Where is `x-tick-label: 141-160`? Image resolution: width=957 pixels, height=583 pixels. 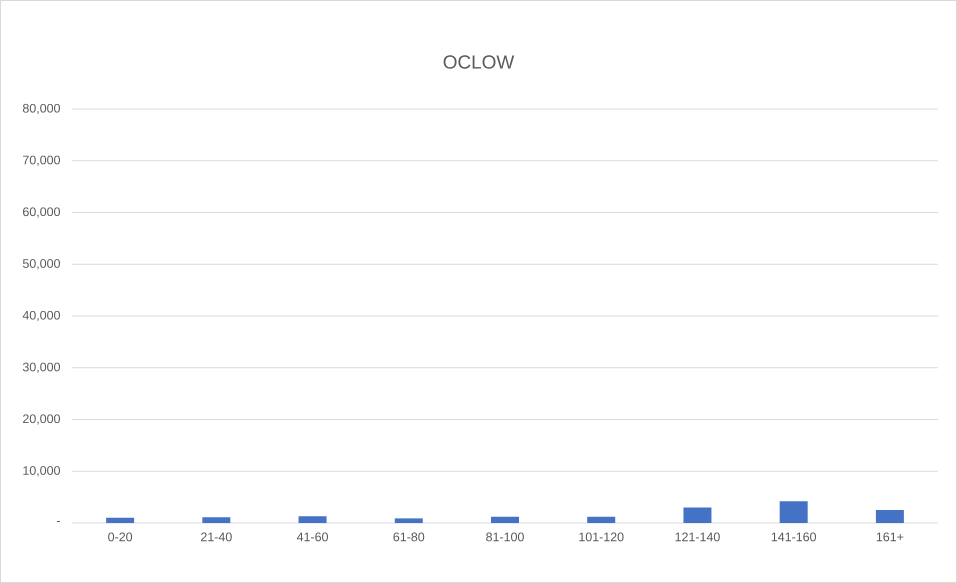 x-tick-label: 141-160 is located at coordinates (794, 537).